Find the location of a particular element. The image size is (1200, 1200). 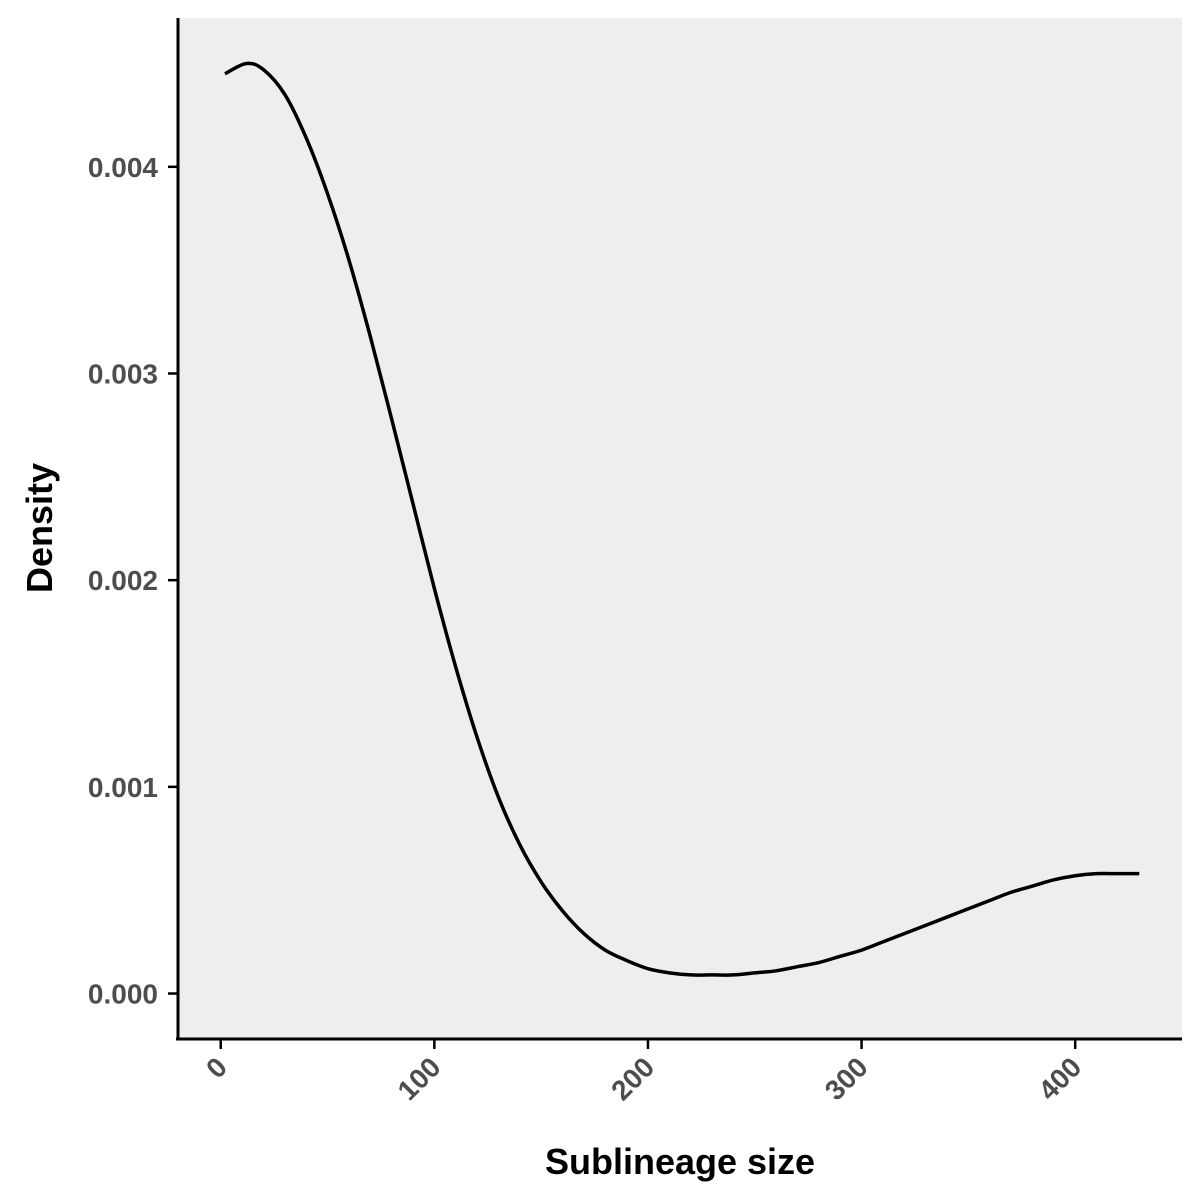

x-axis-ticks: 0 100 200 300 400 is located at coordinates (643, 1072).